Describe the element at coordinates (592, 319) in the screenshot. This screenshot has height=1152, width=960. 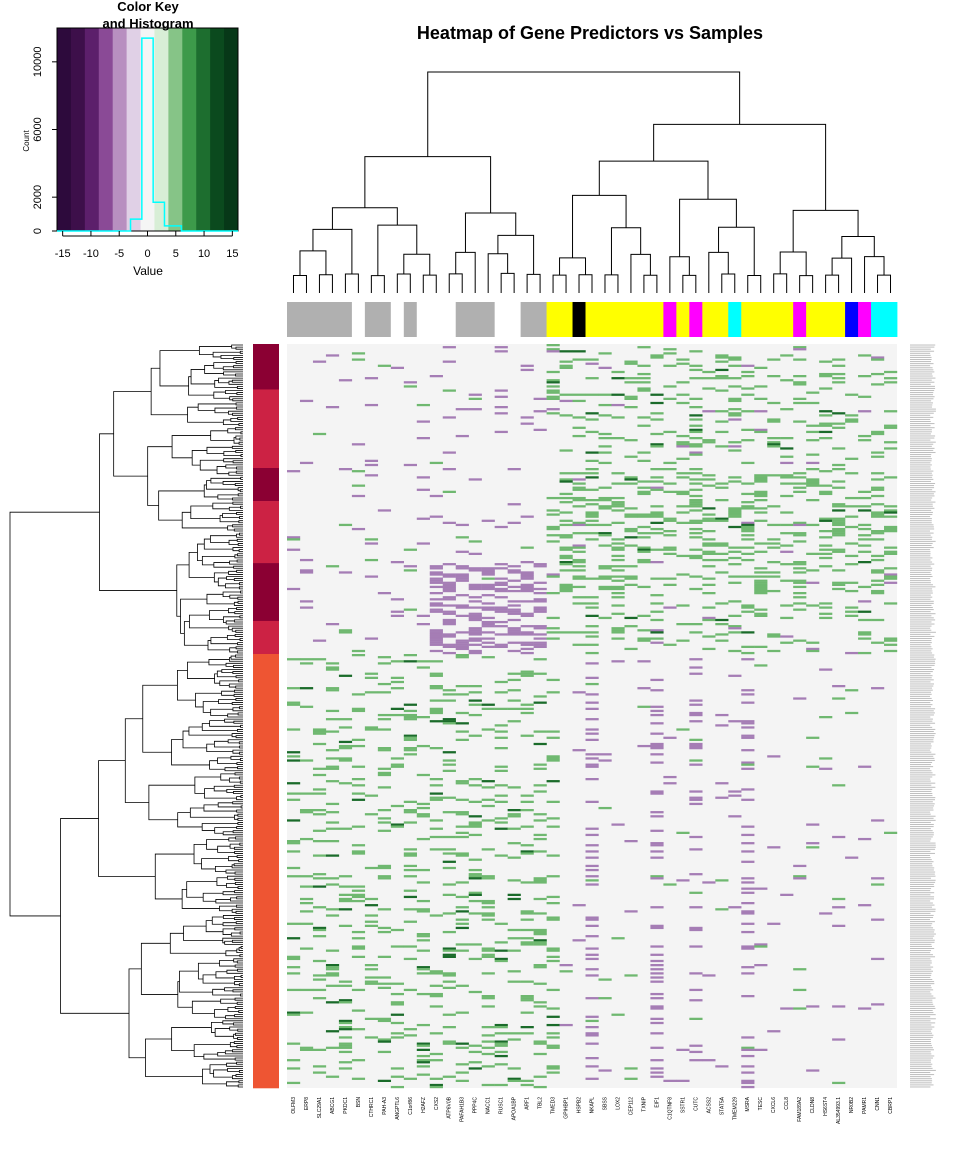
I see `column-side-colors` at that location.